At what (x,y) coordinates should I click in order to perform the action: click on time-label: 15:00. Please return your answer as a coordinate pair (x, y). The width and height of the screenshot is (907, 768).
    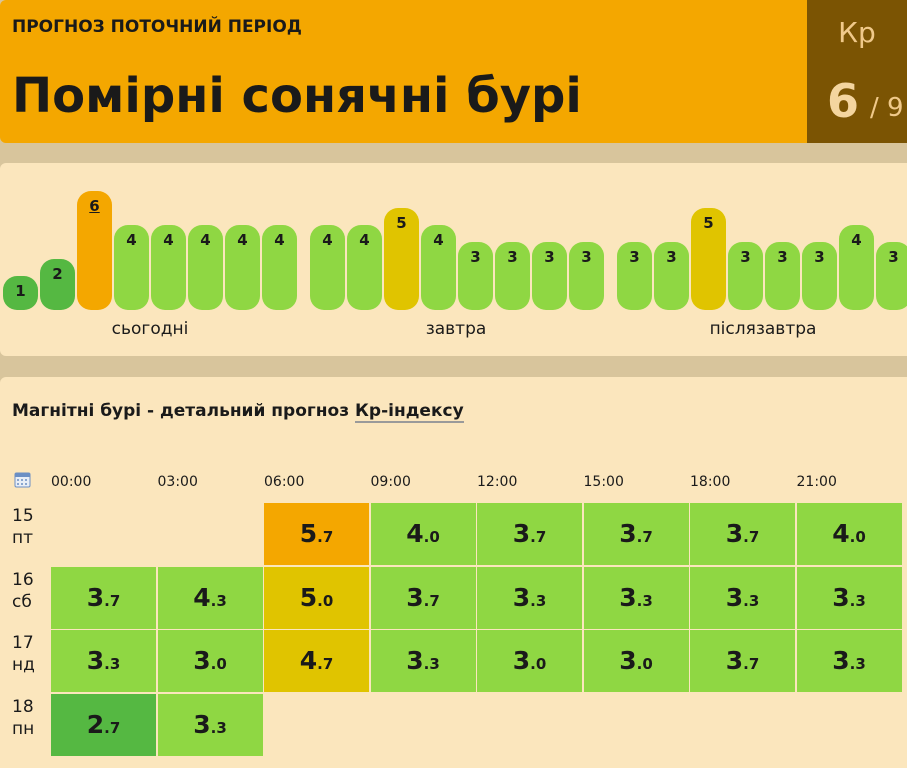
    Looking at the image, I should click on (603, 482).